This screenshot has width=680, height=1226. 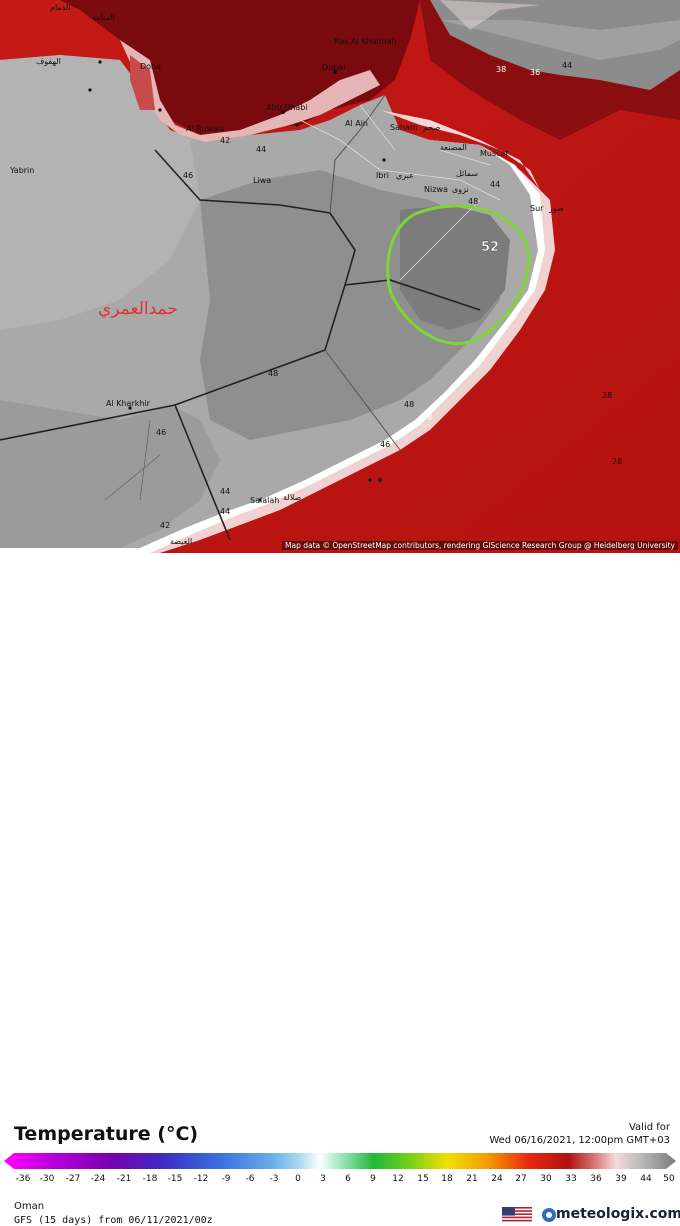 I want to click on tick-label: -9, so click(x=226, y=1179).